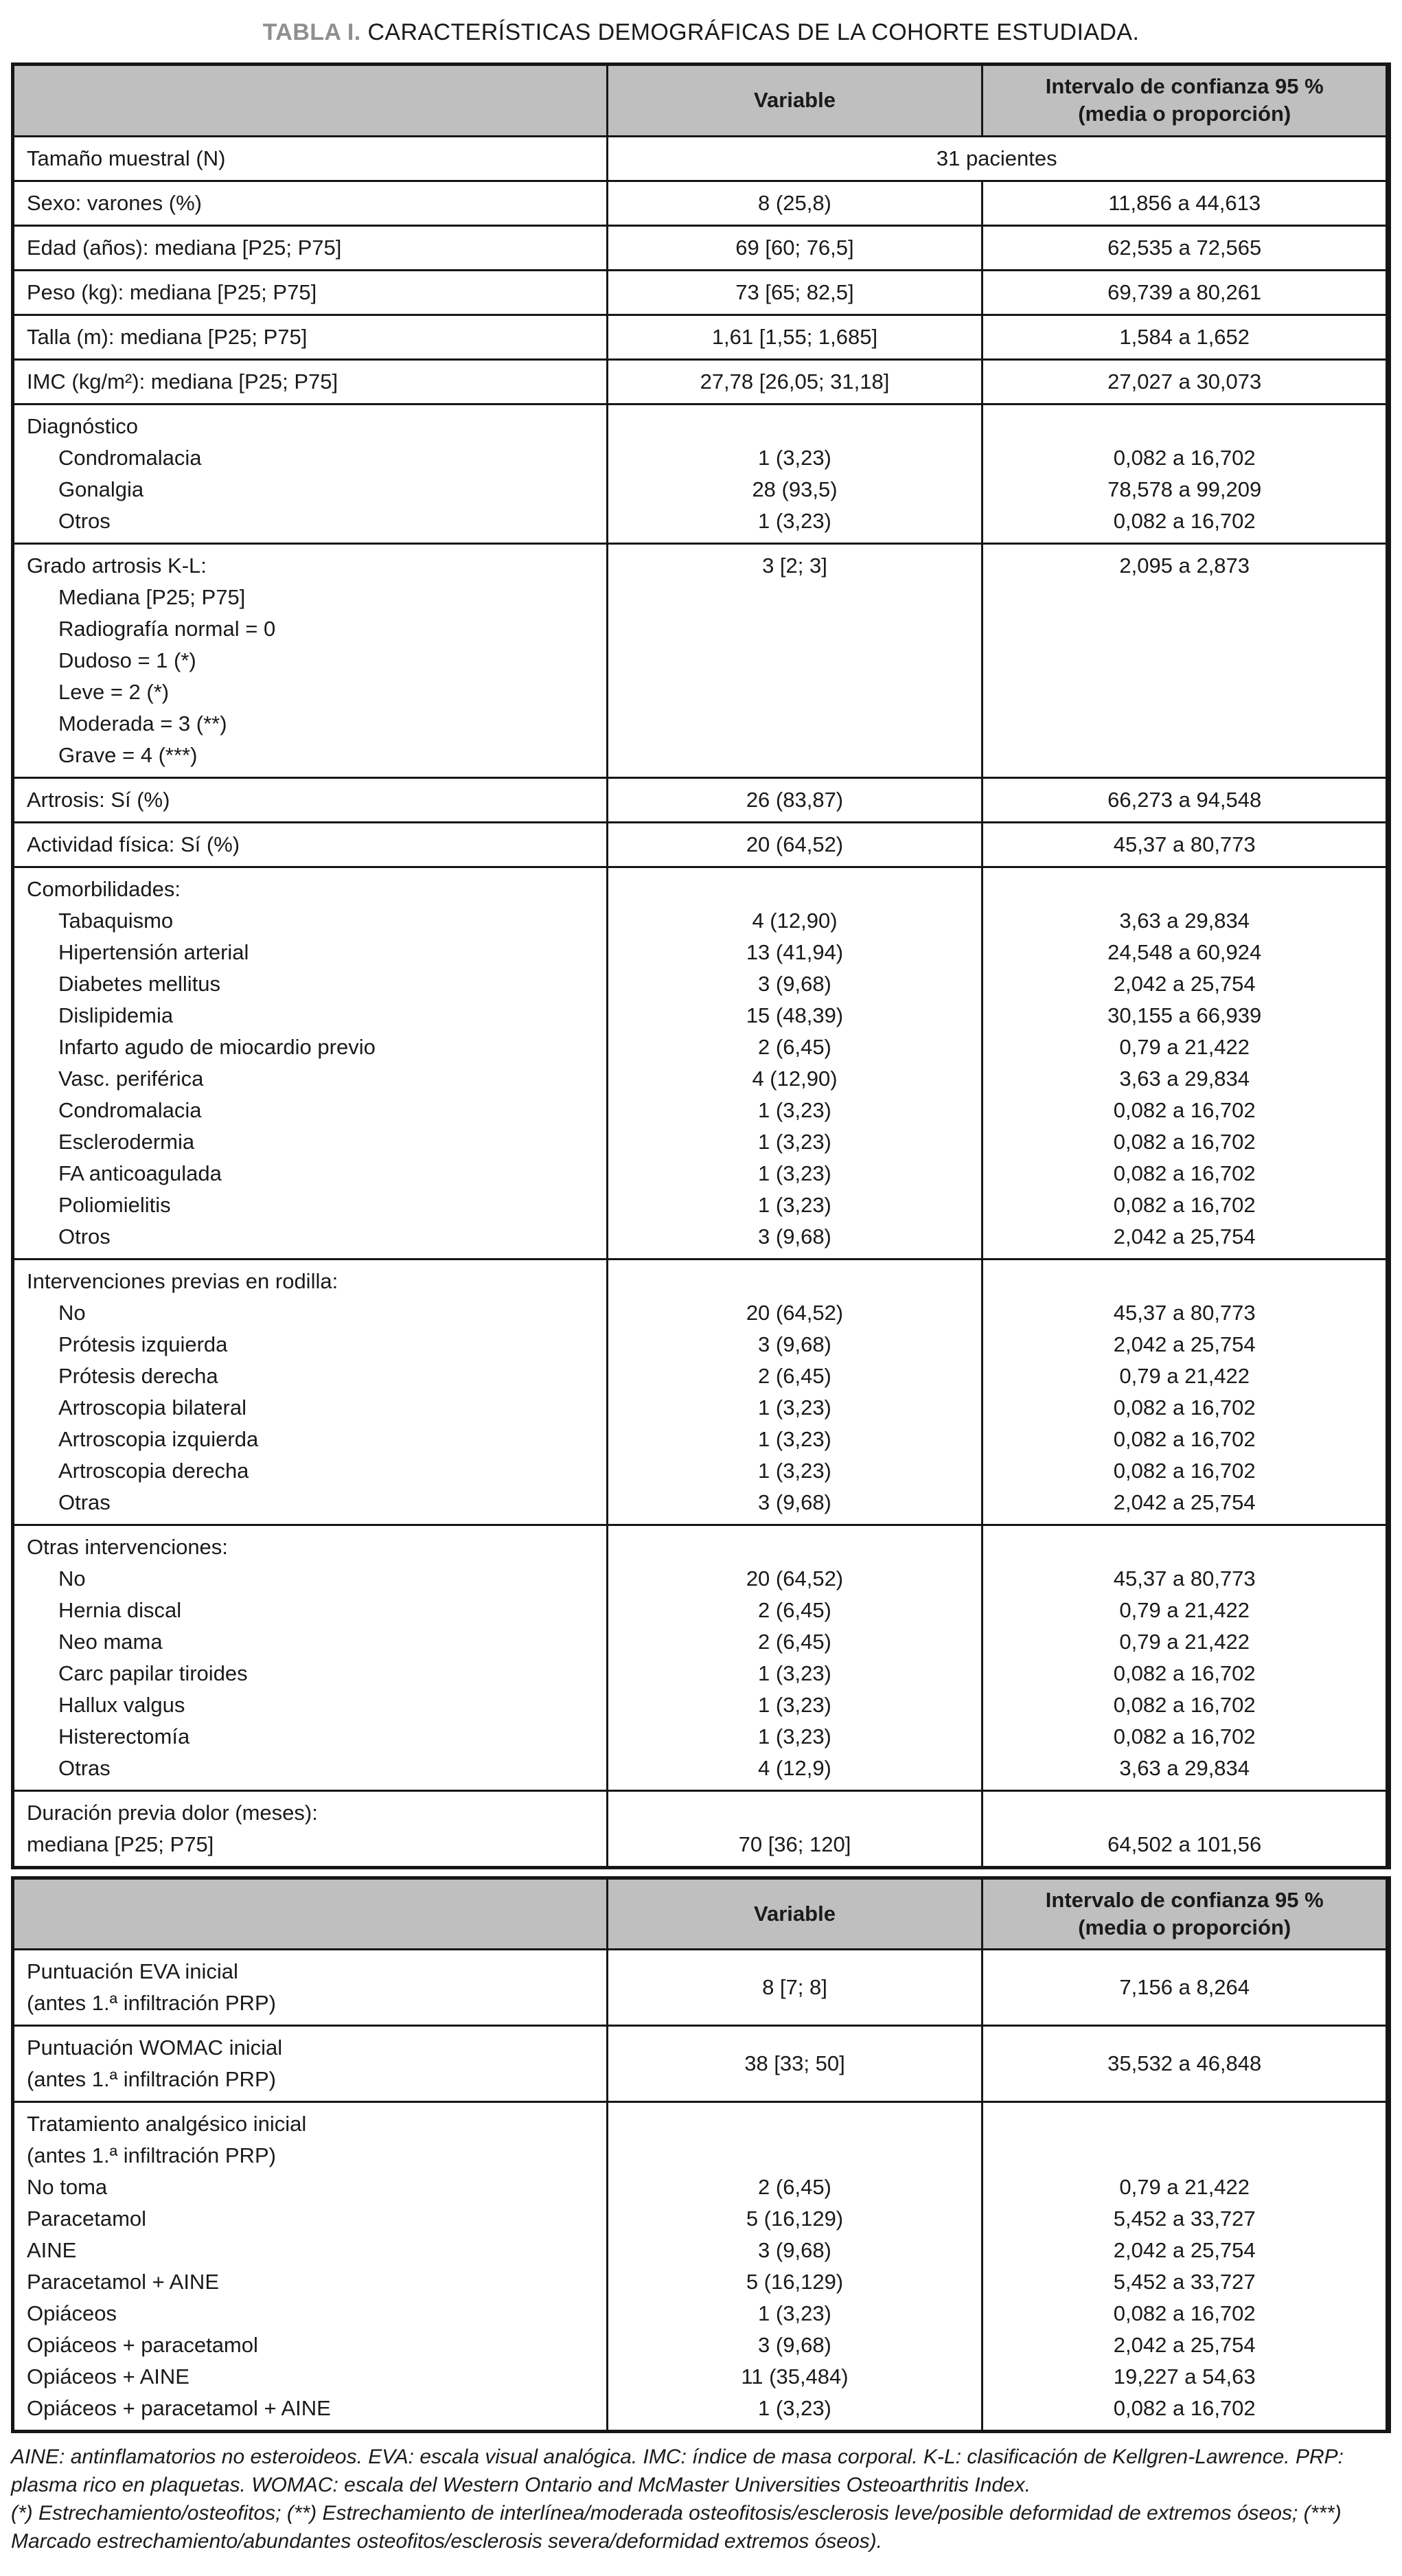 This screenshot has width=1402, height=2576. What do you see at coordinates (131, 1078) in the screenshot?
I see `row-item-label: Vasc. periférica` at bounding box center [131, 1078].